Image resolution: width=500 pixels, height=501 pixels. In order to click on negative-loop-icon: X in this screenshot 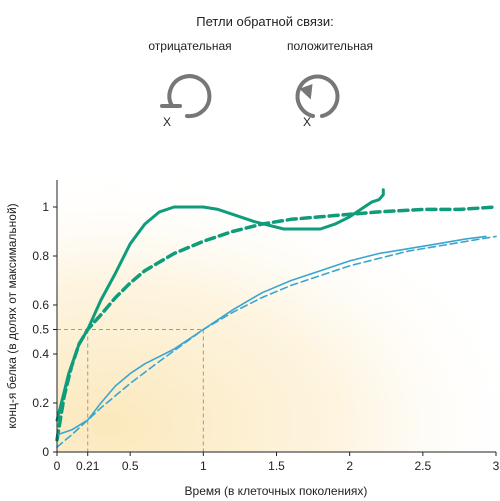, I will do `click(186, 101)`.